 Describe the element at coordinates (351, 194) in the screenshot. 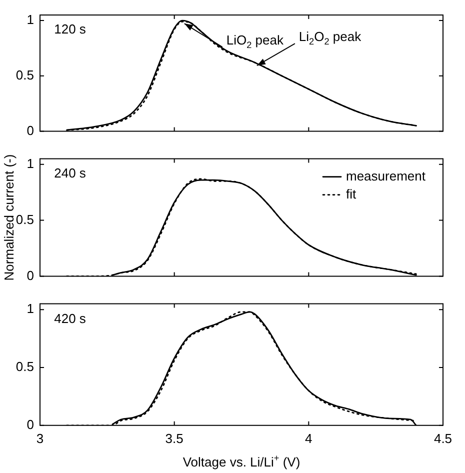

I see `legend-label: fit` at that location.